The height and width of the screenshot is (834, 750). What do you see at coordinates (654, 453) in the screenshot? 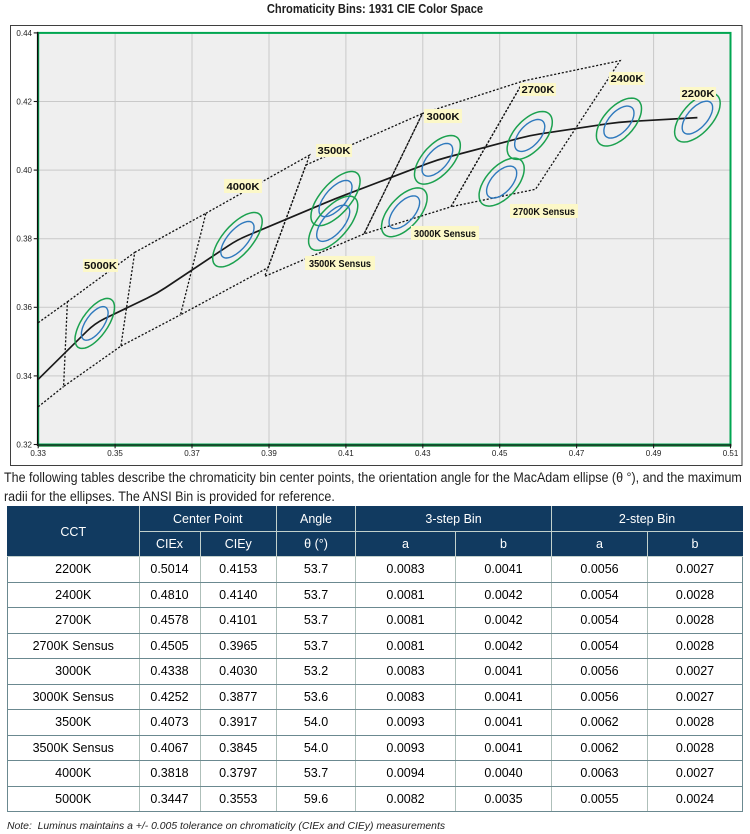
I see `svg-text: 0.49` at bounding box center [654, 453].